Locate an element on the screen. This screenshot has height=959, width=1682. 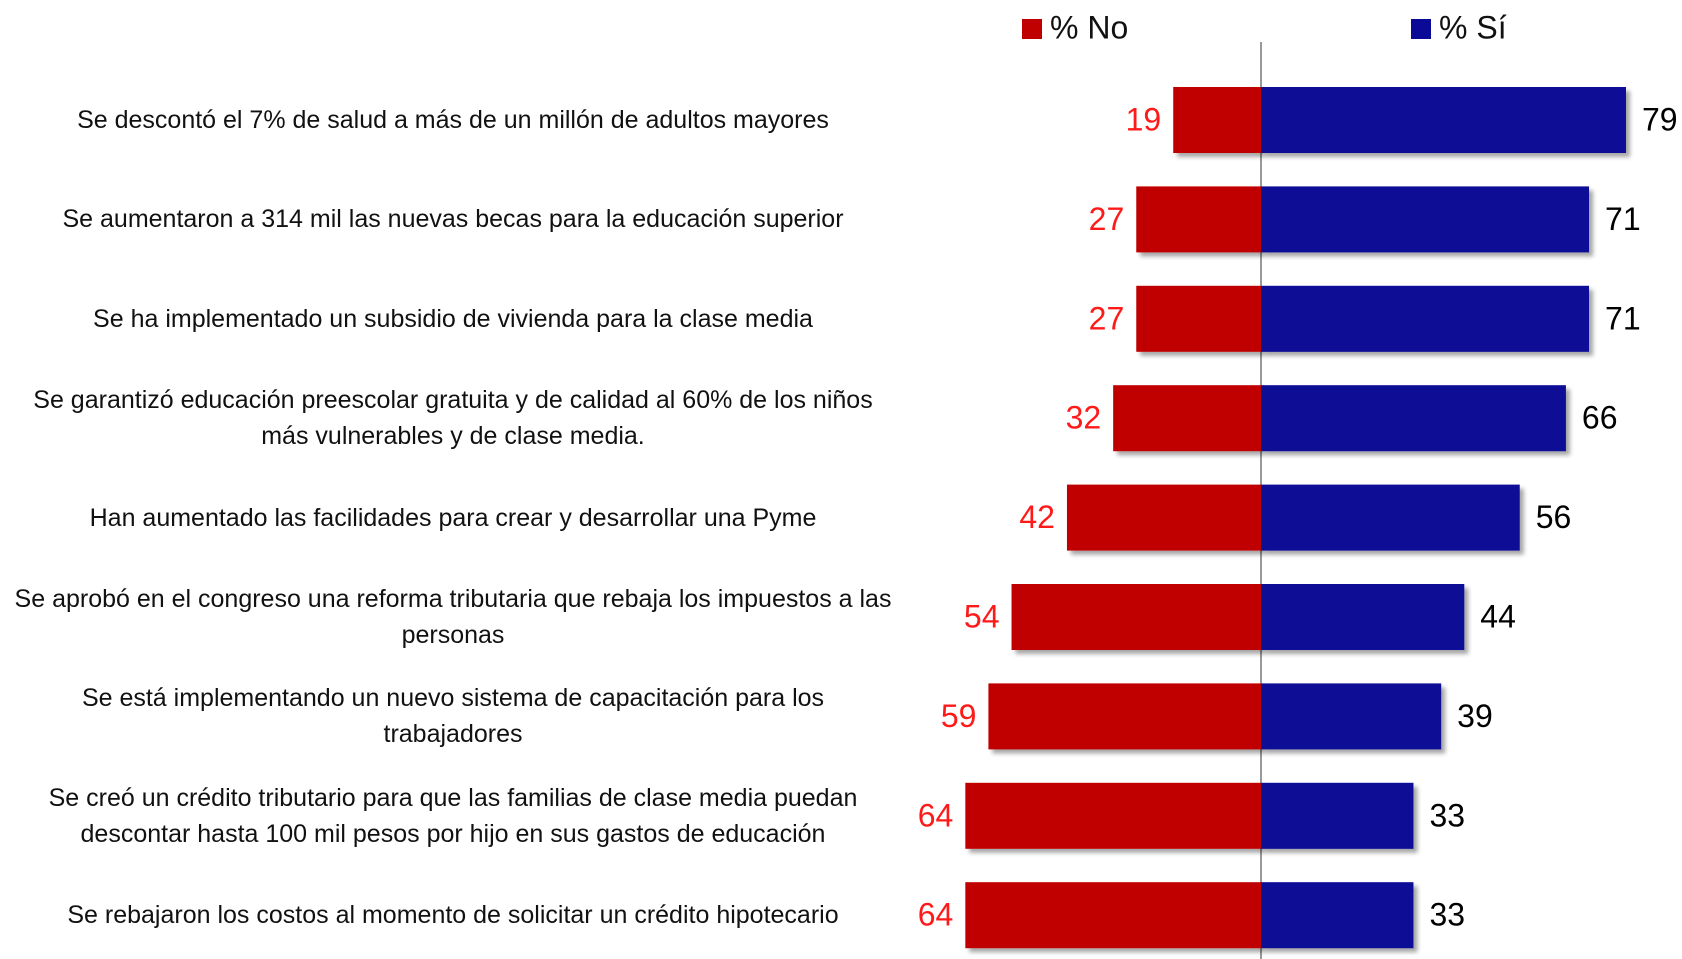
value-label: 66 is located at coordinates (1600, 418).